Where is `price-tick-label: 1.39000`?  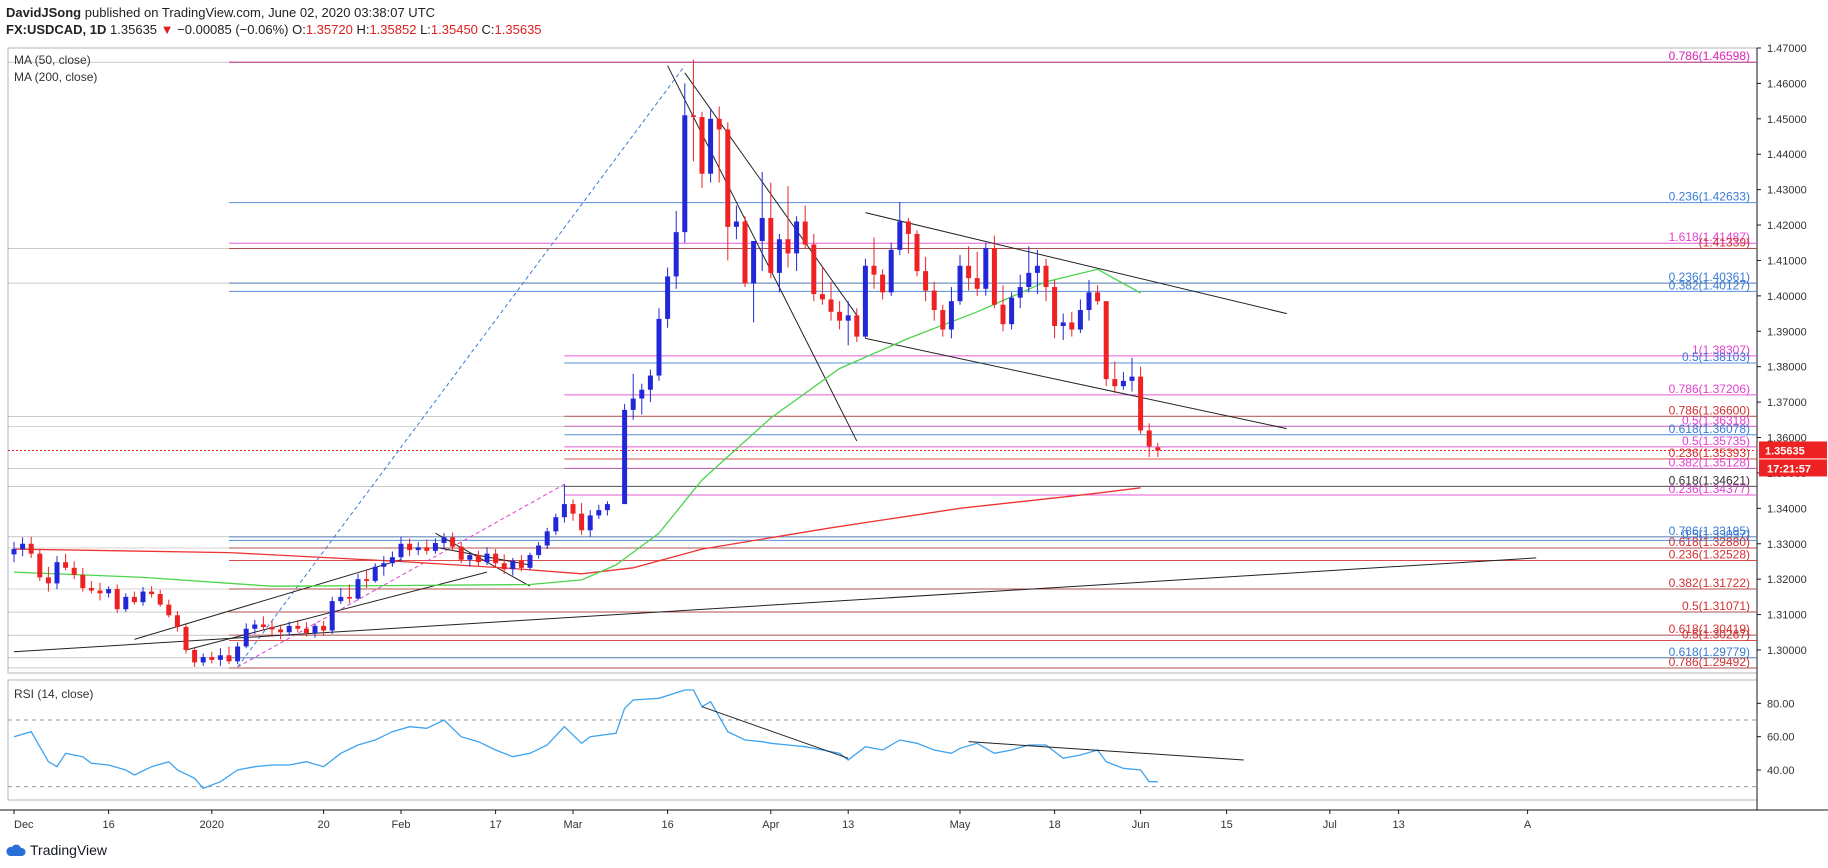 price-tick-label: 1.39000 is located at coordinates (1787, 332).